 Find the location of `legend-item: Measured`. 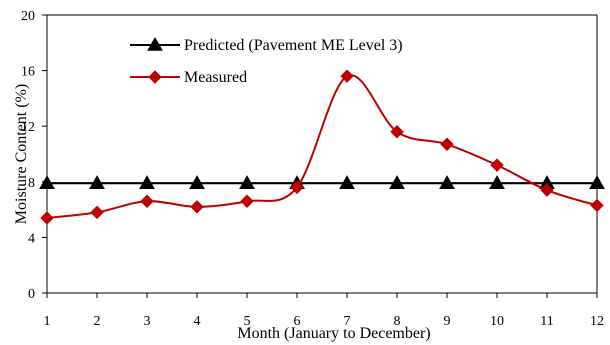

legend-item: Measured is located at coordinates (188, 77).